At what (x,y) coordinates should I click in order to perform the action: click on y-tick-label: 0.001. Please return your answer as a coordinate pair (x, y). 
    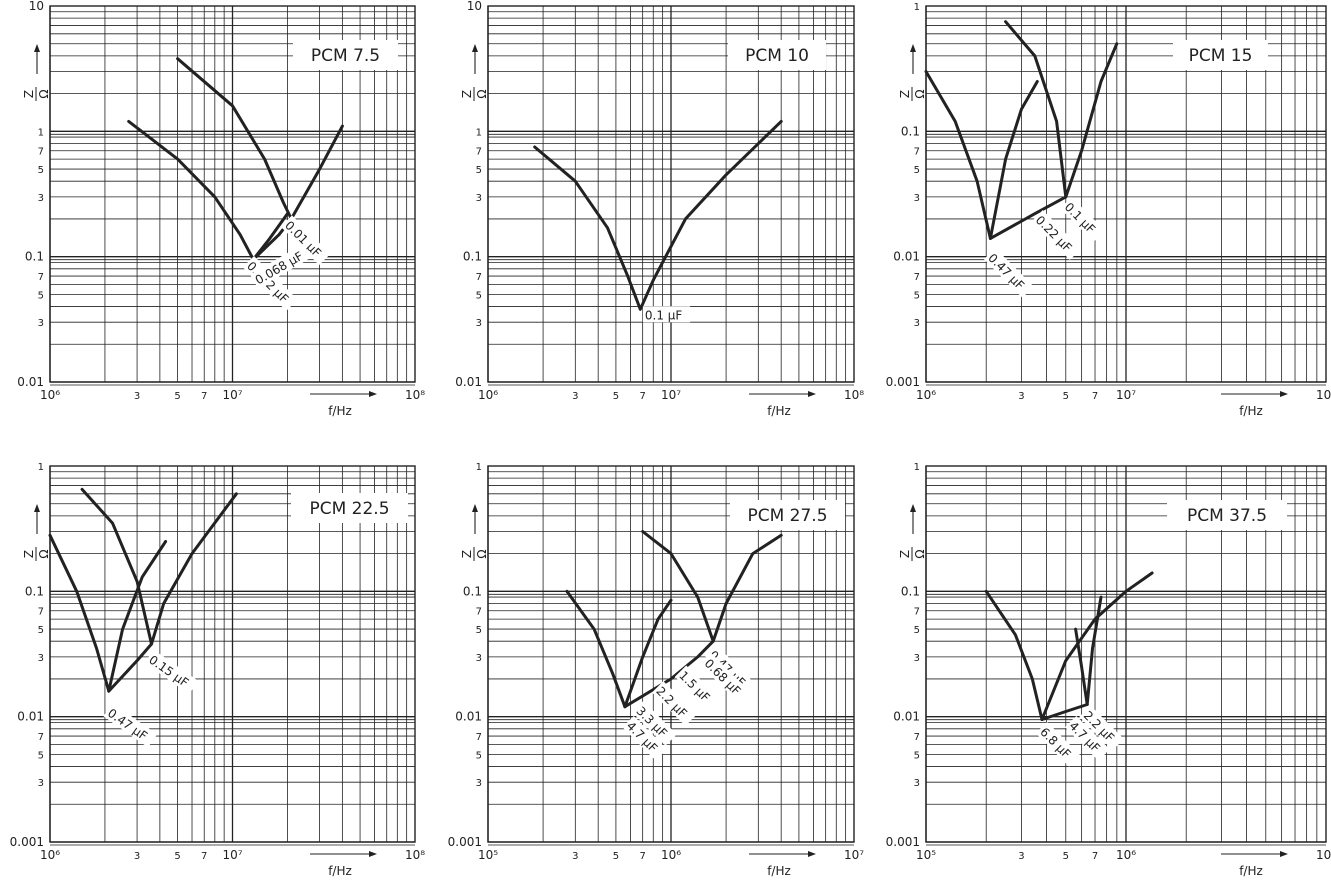
    Looking at the image, I should click on (27, 842).